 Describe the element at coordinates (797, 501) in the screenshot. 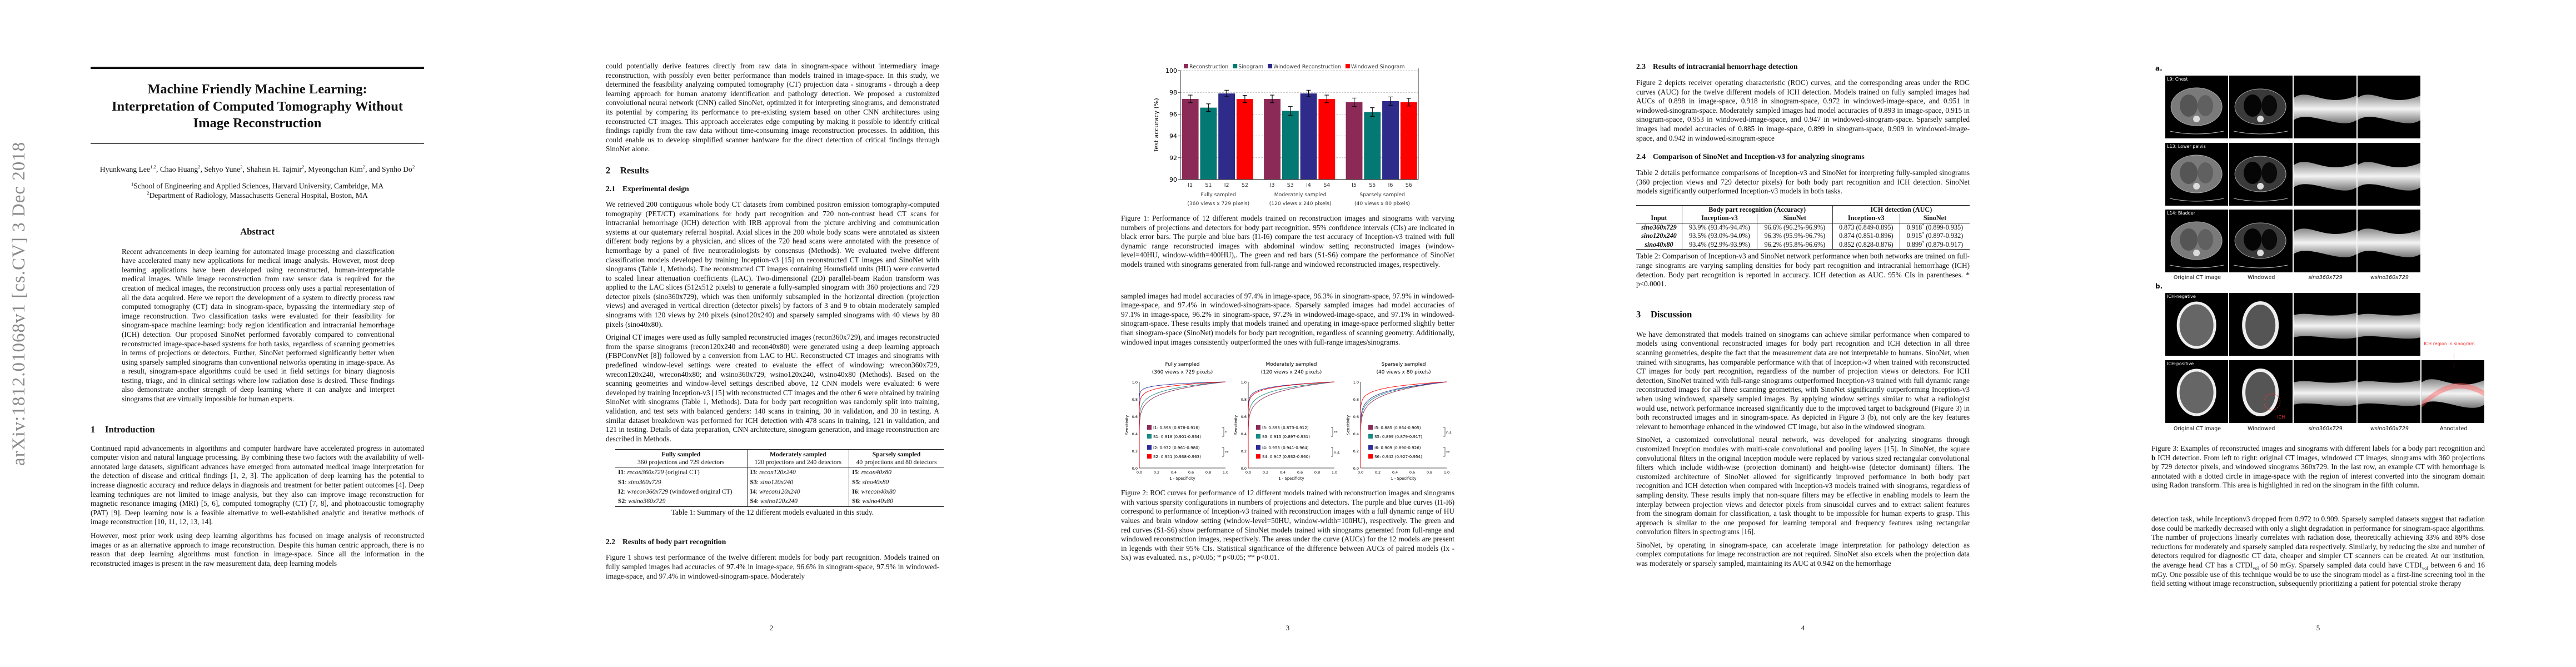

I see `table-cell: S4: wsino120x240` at that location.